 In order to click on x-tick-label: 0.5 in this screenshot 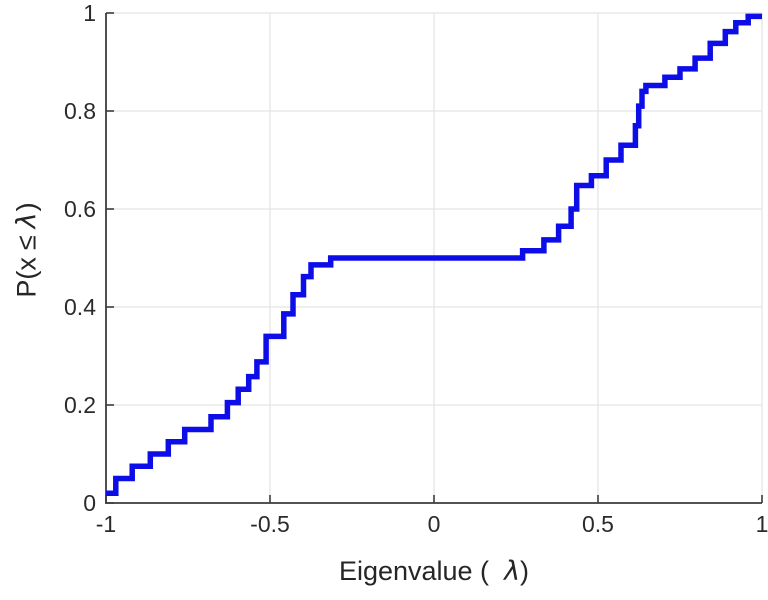, I will do `click(598, 524)`.